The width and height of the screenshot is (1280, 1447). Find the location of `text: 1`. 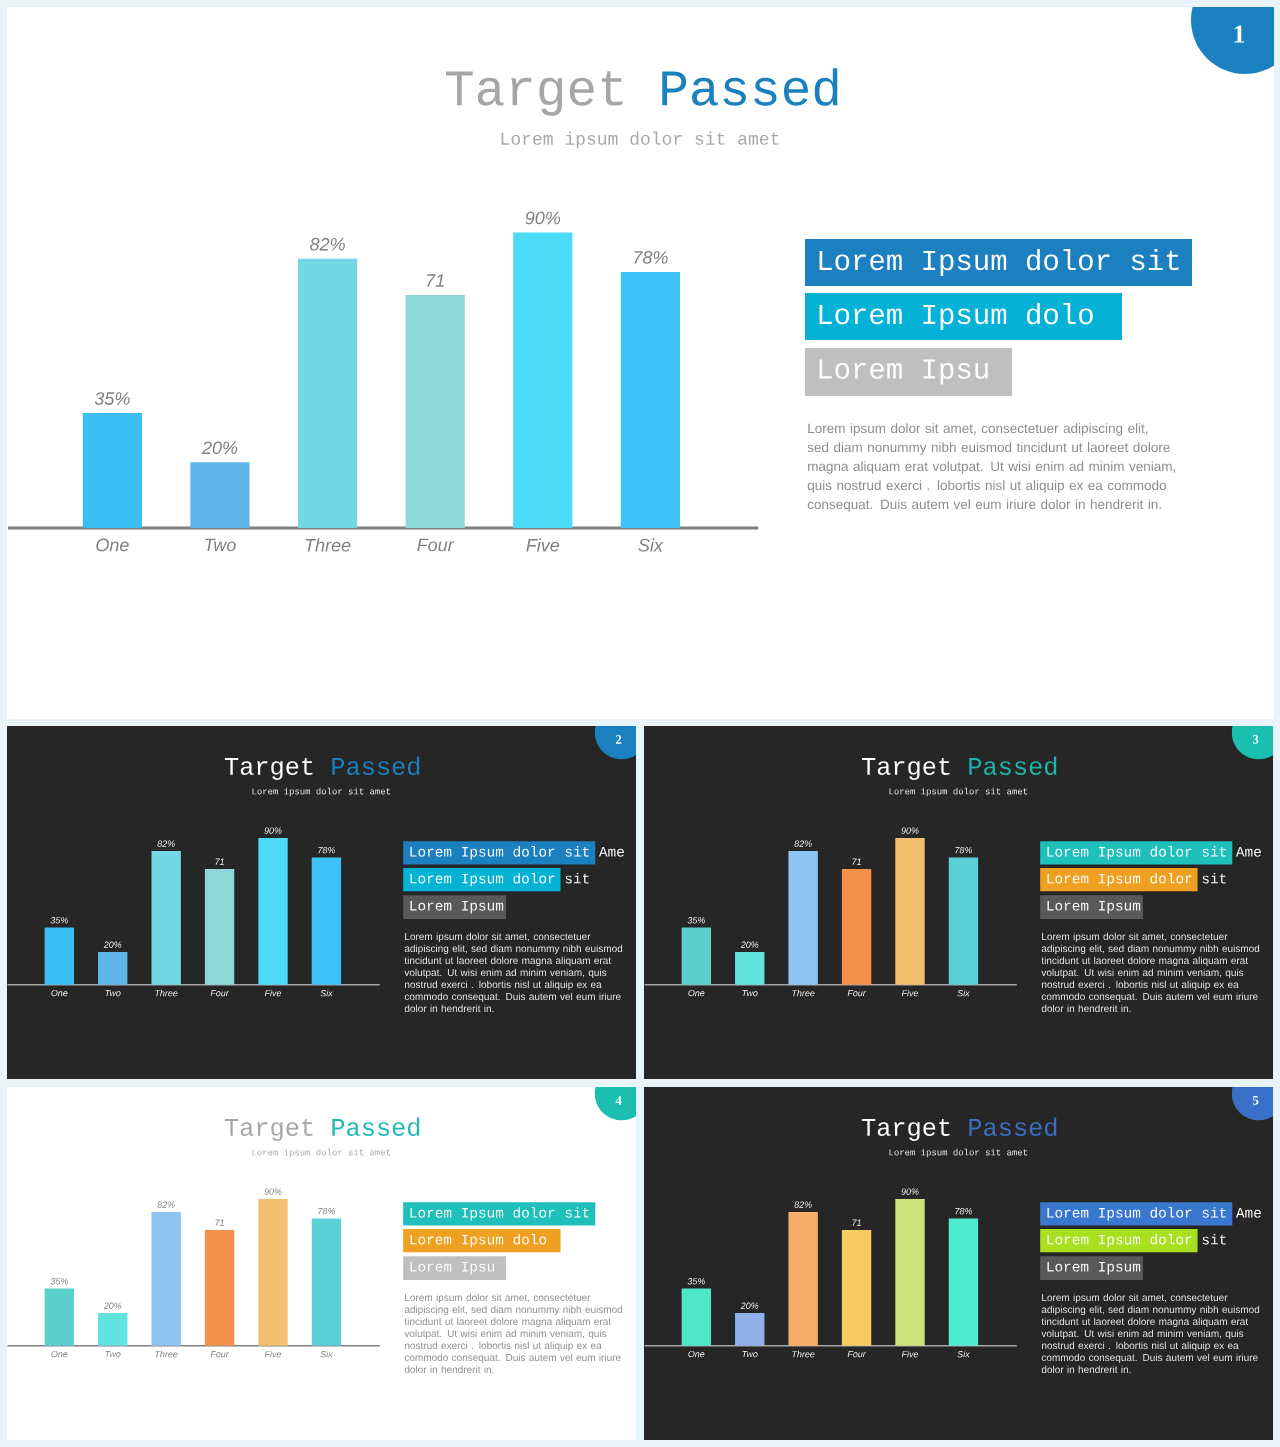

text: 1 is located at coordinates (1239, 34).